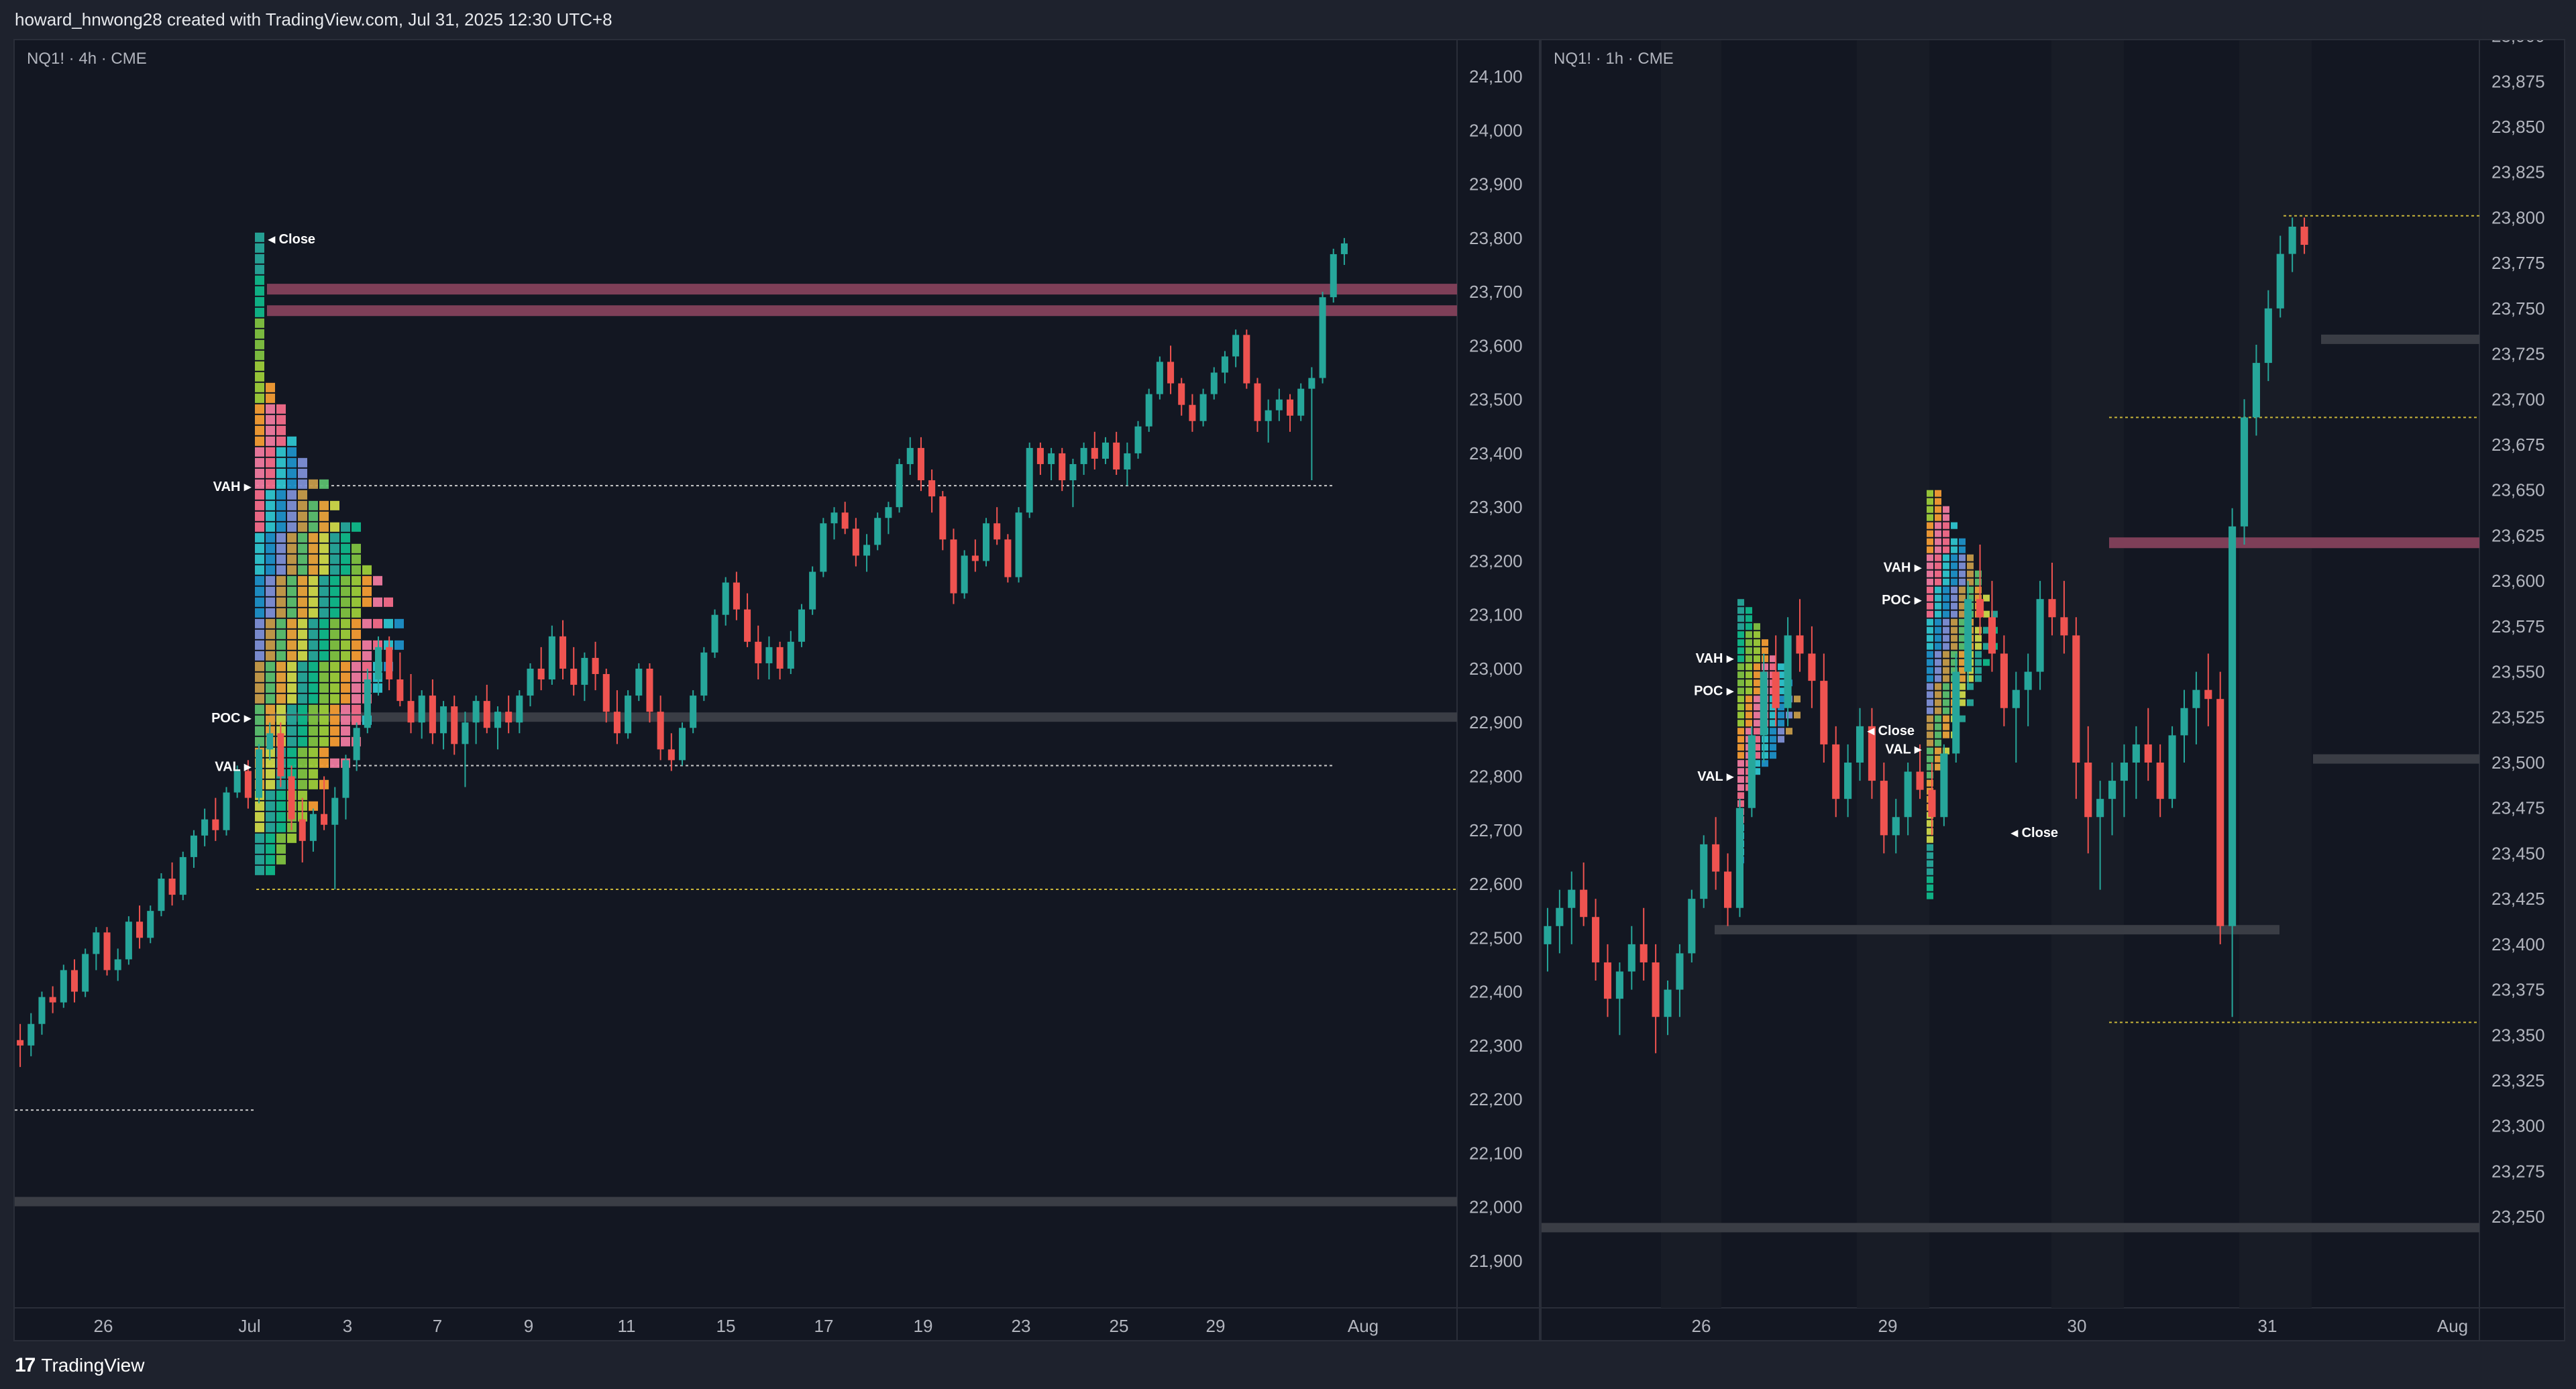 The image size is (2576, 1389). Describe the element at coordinates (2518, 354) in the screenshot. I see `price-tick-label: 23,725` at that location.